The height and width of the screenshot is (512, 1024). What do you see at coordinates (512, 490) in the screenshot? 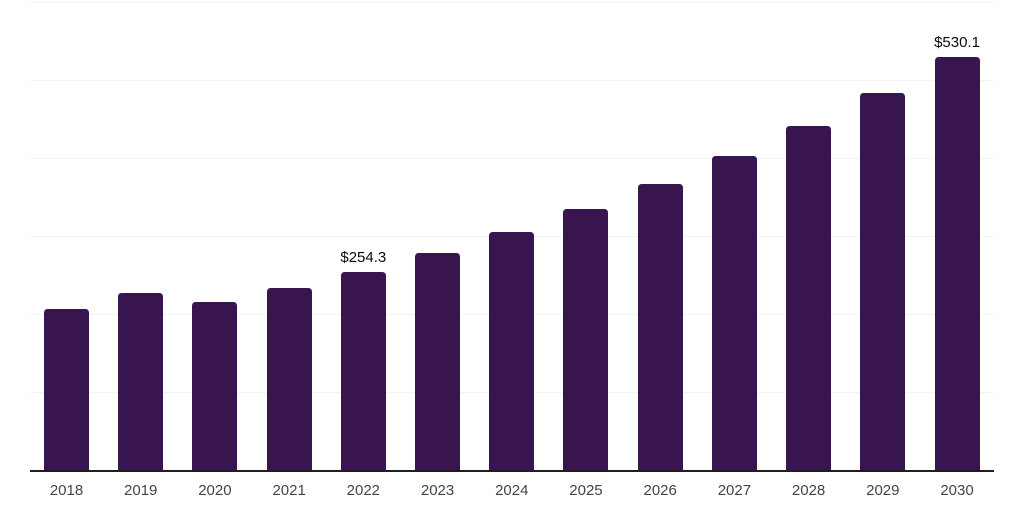
I see `x-tick-2024: 2024` at bounding box center [512, 490].